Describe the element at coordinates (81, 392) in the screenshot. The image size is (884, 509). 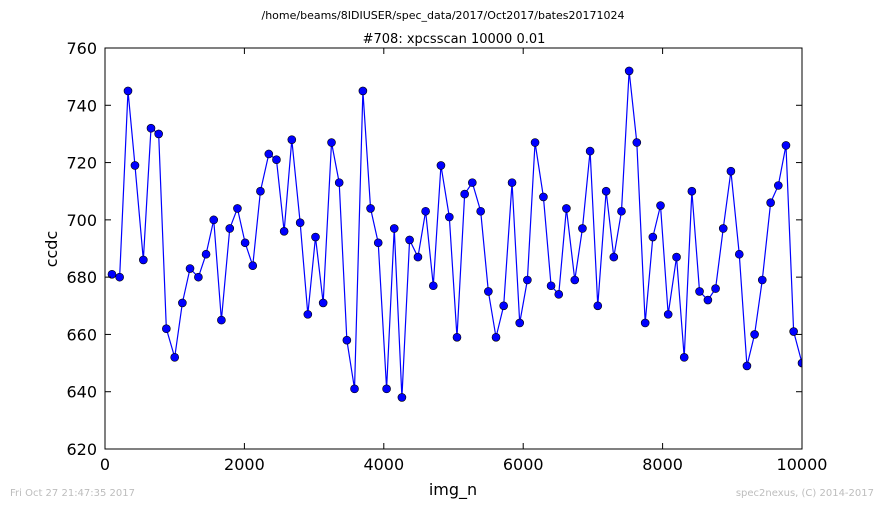
I see `y-tick-label: 640` at that location.